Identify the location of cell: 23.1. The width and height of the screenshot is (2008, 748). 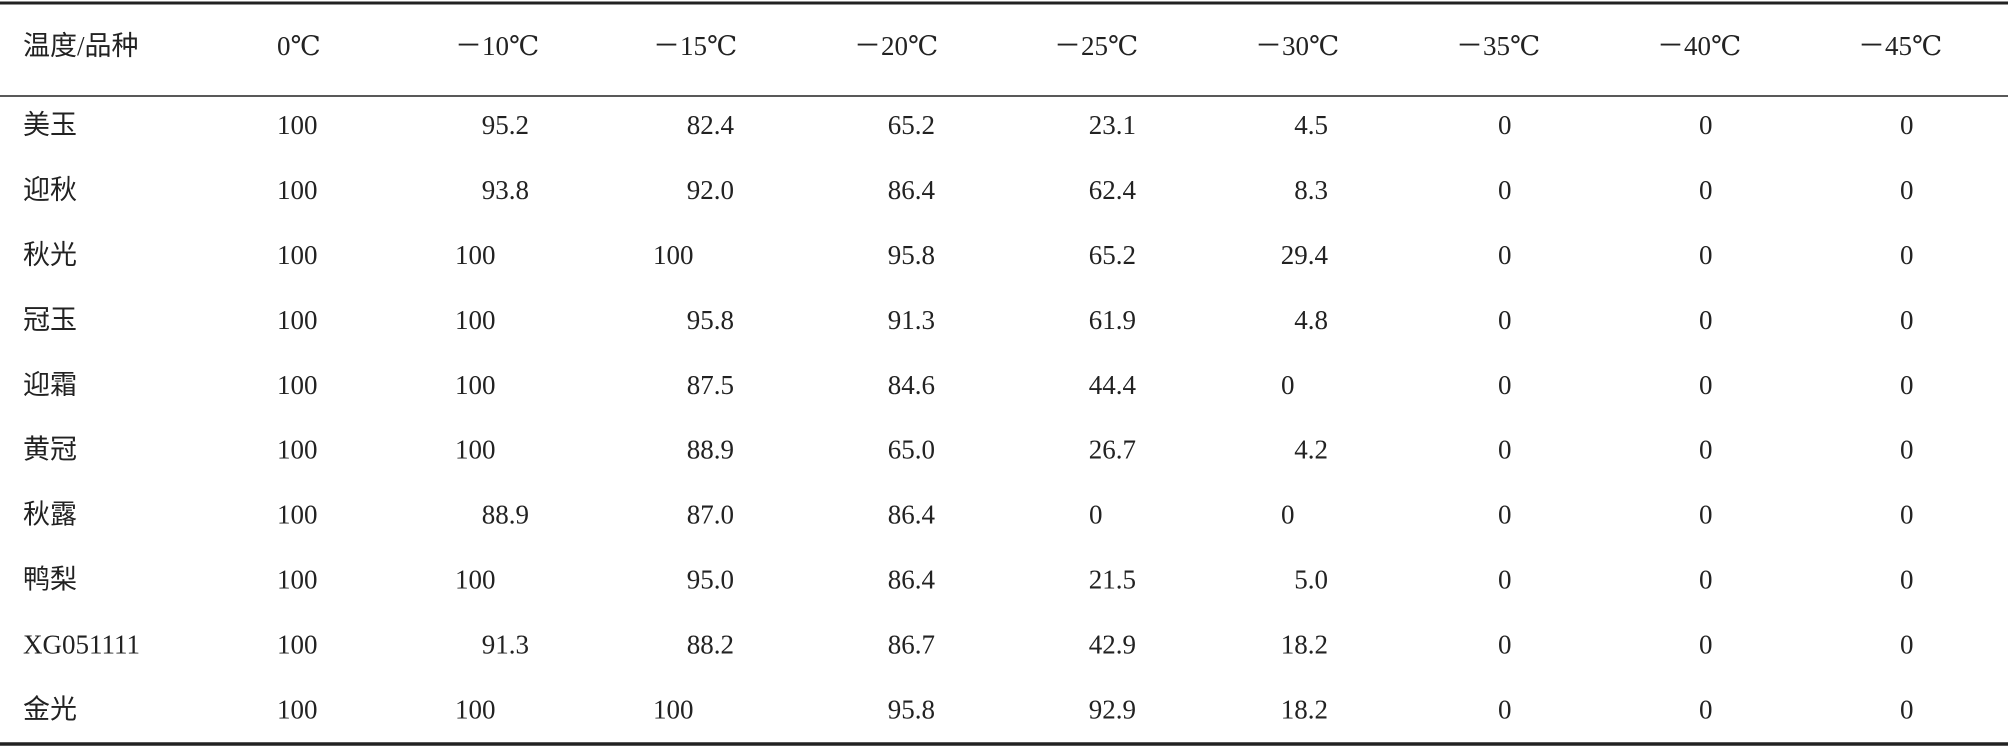
(1112, 125).